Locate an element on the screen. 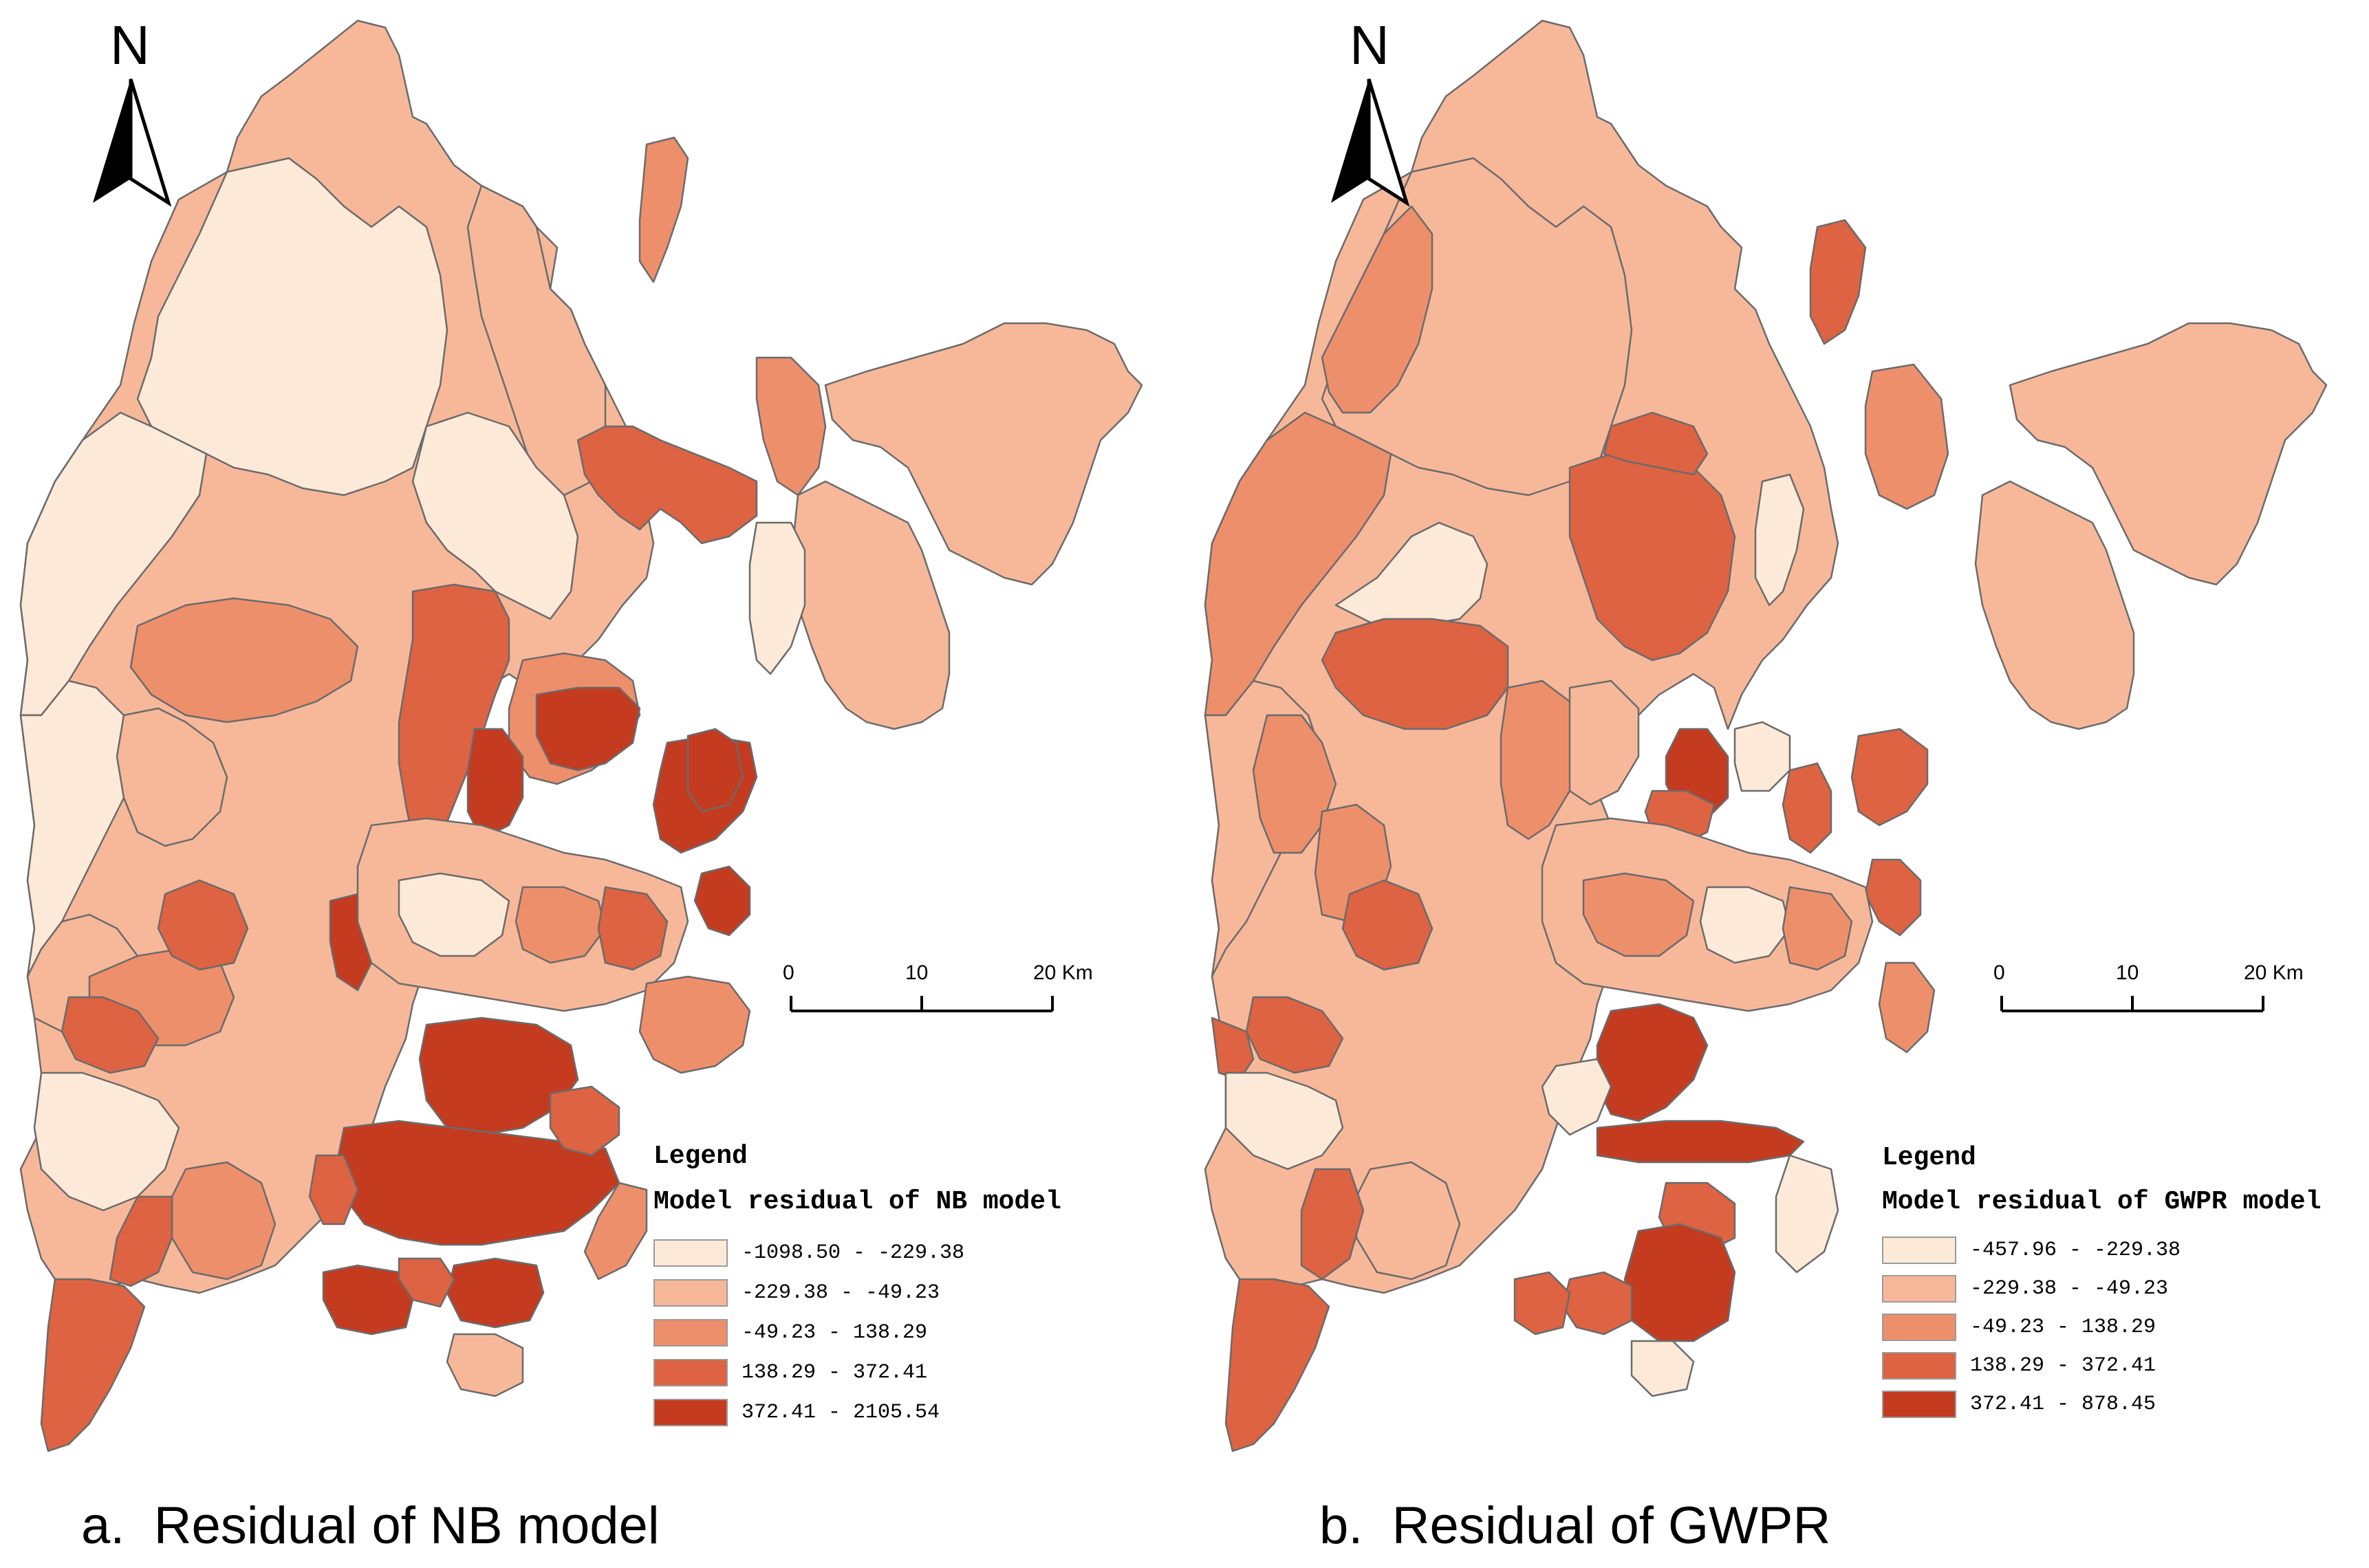 The height and width of the screenshot is (1568, 2369). legend-label: 372.41 - 878.45 is located at coordinates (2063, 1405).